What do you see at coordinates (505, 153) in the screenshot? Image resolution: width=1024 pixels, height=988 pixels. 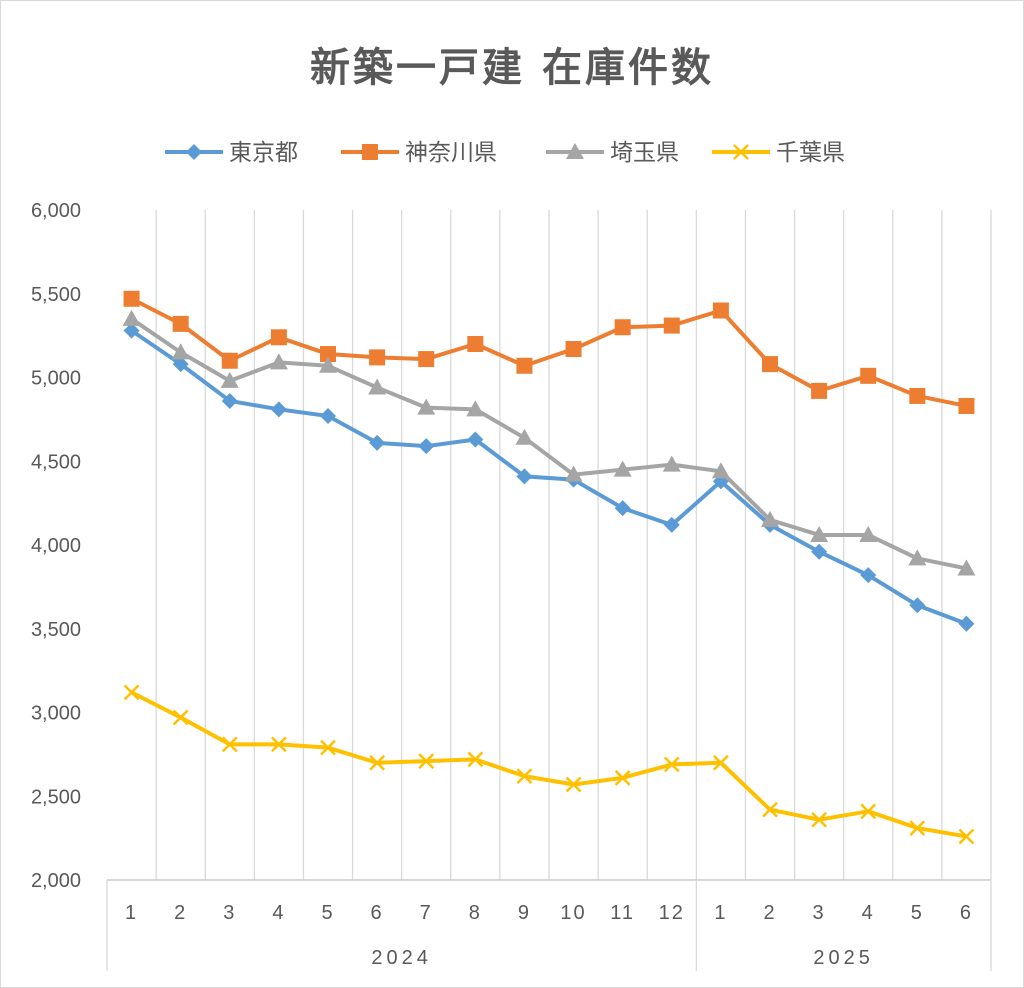 I see `legend: 東京都 神奈川県 埼玉県 千葉県` at bounding box center [505, 153].